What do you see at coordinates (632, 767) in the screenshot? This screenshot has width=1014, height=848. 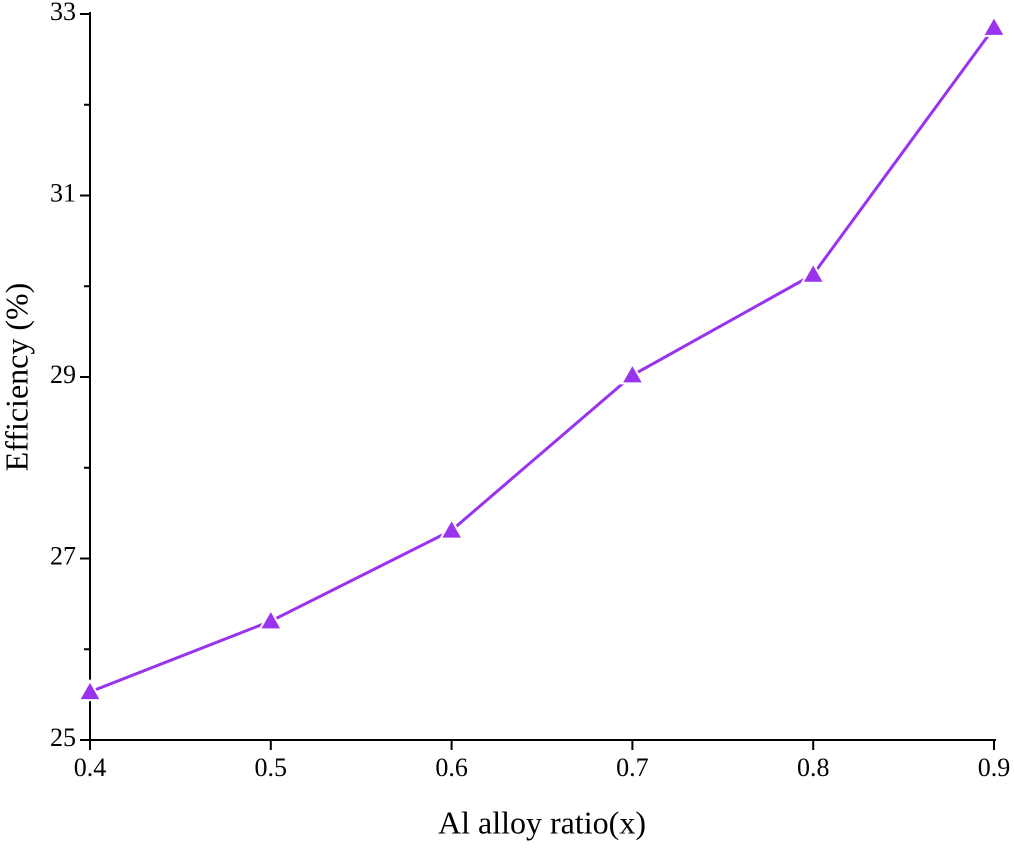 I see `x-tick-label: 0.7` at bounding box center [632, 767].